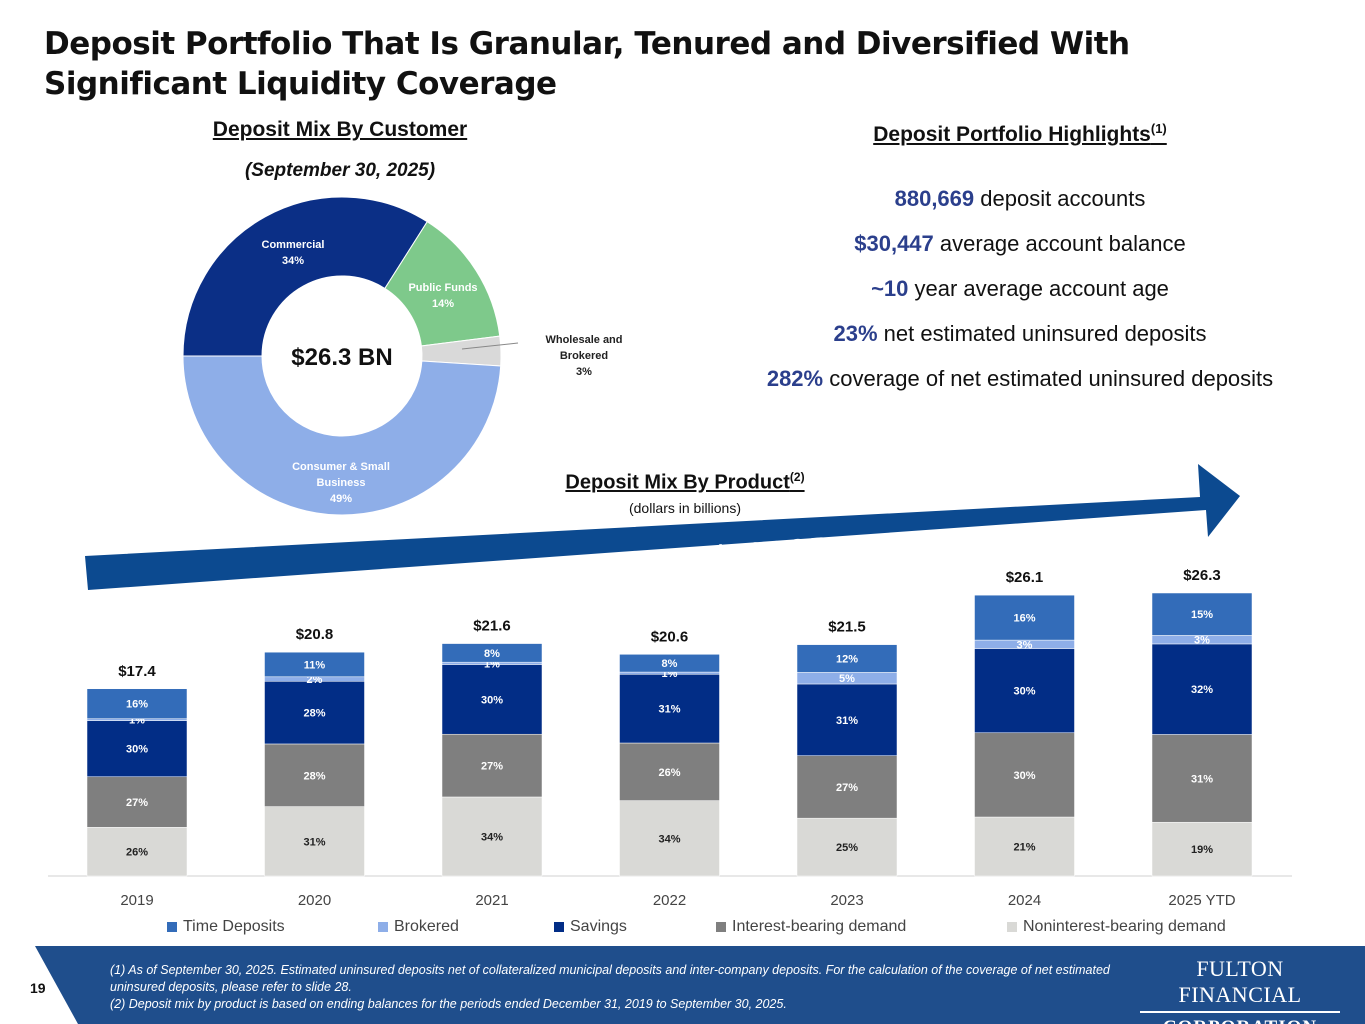 The width and height of the screenshot is (1365, 1024). I want to click on x-tick-label: 2020, so click(314, 900).